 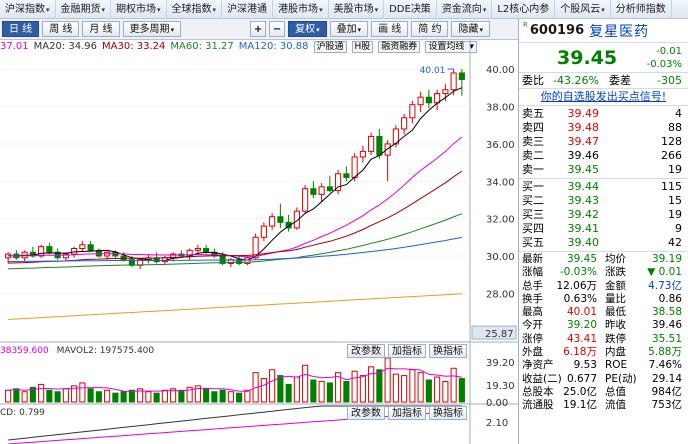 What do you see at coordinates (603, 142) in the screenshot?
I see `ask-row: 卖三 39.47 128` at bounding box center [603, 142].